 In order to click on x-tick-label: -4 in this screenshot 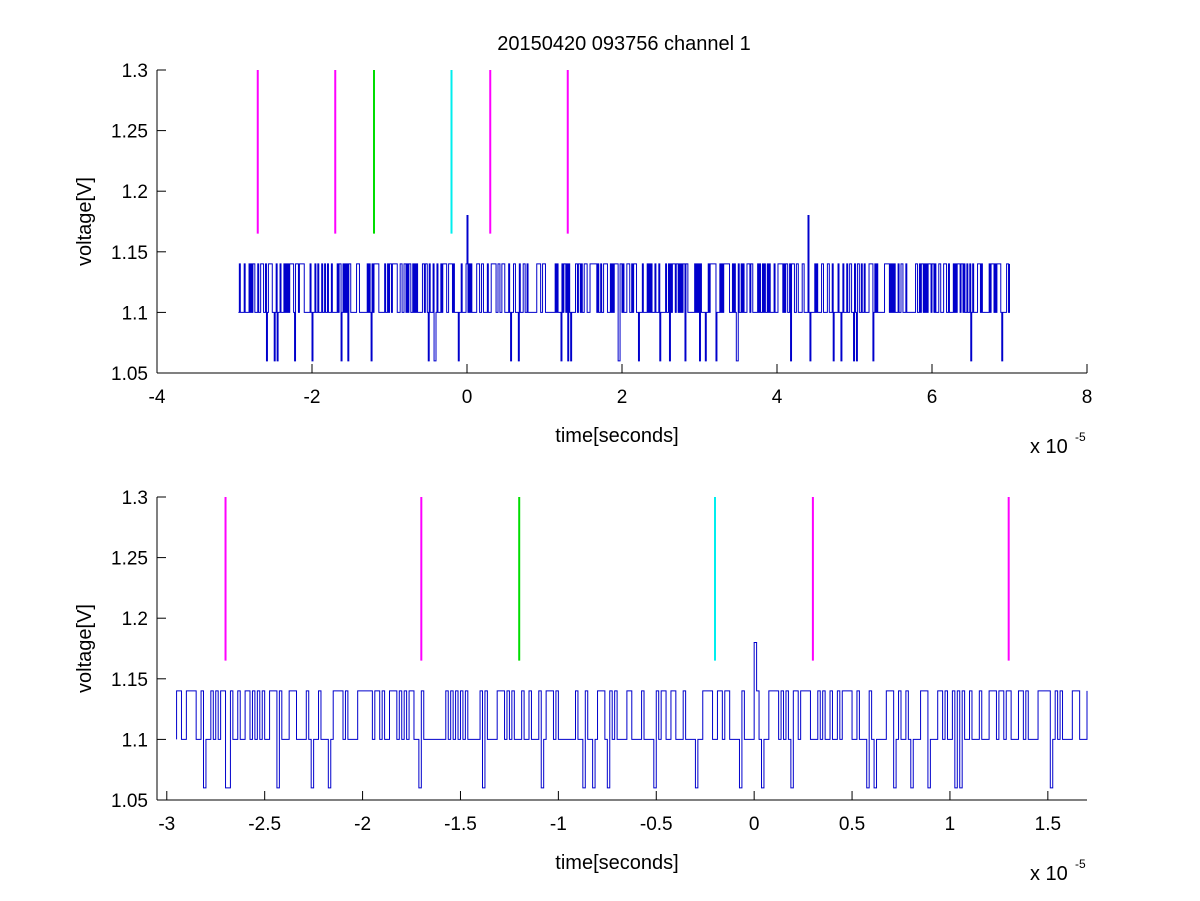, I will do `click(157, 397)`.